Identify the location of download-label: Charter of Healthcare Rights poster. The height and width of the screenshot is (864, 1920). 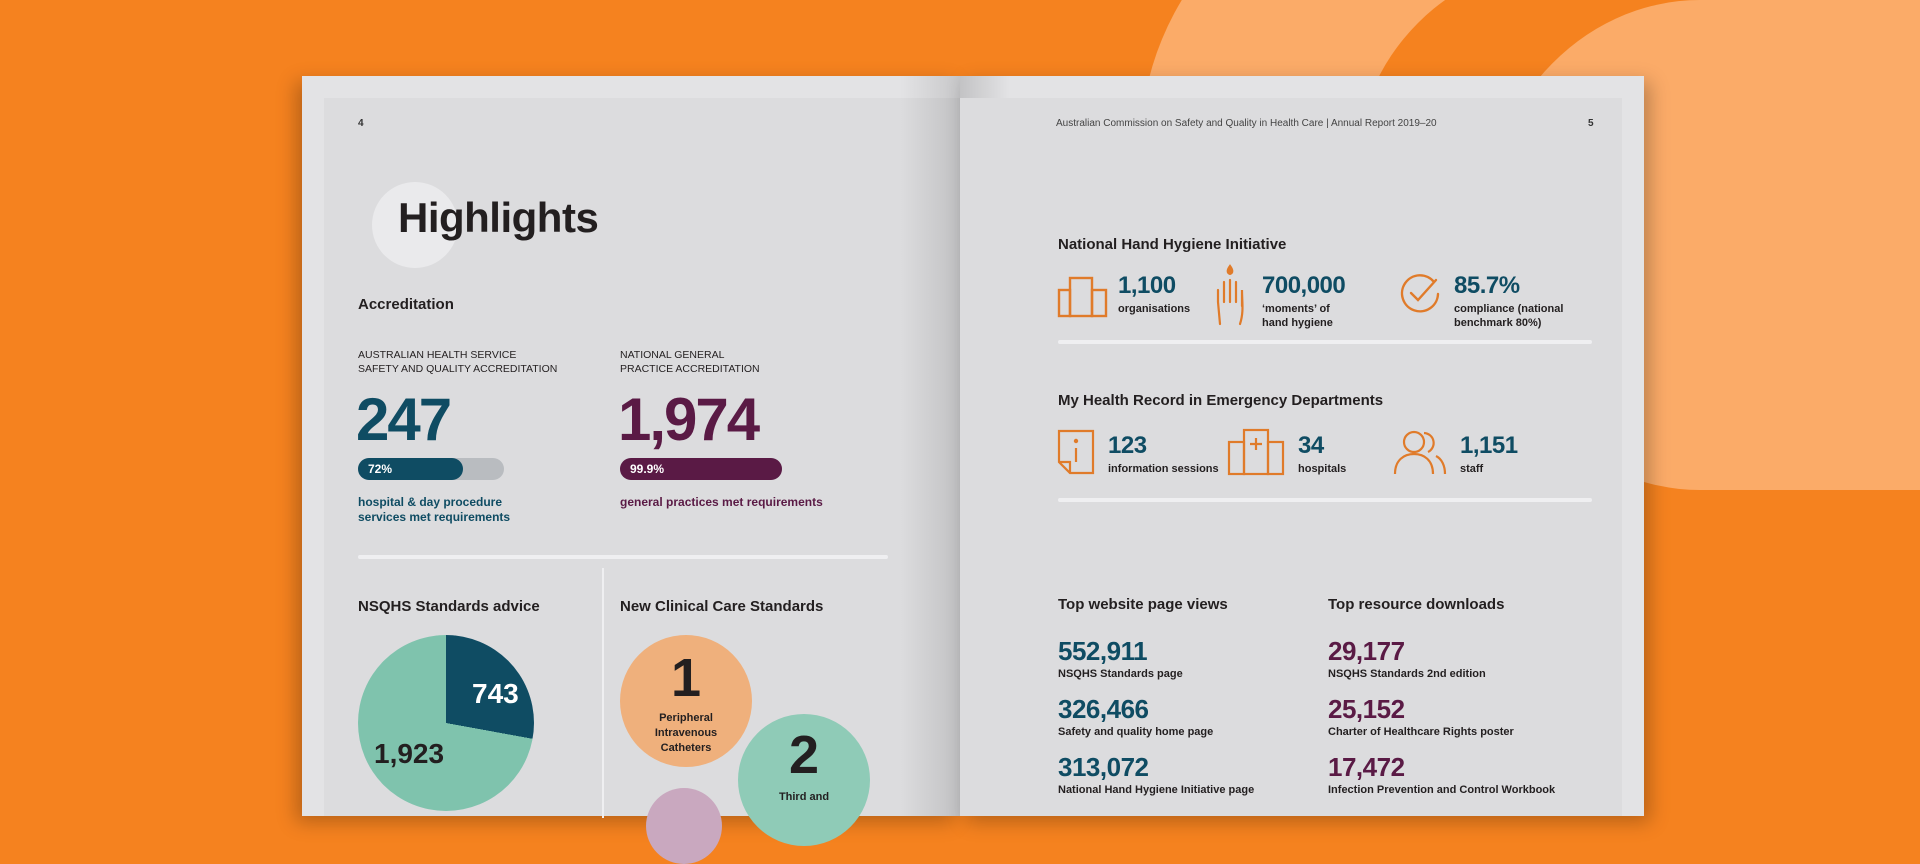
(1421, 732).